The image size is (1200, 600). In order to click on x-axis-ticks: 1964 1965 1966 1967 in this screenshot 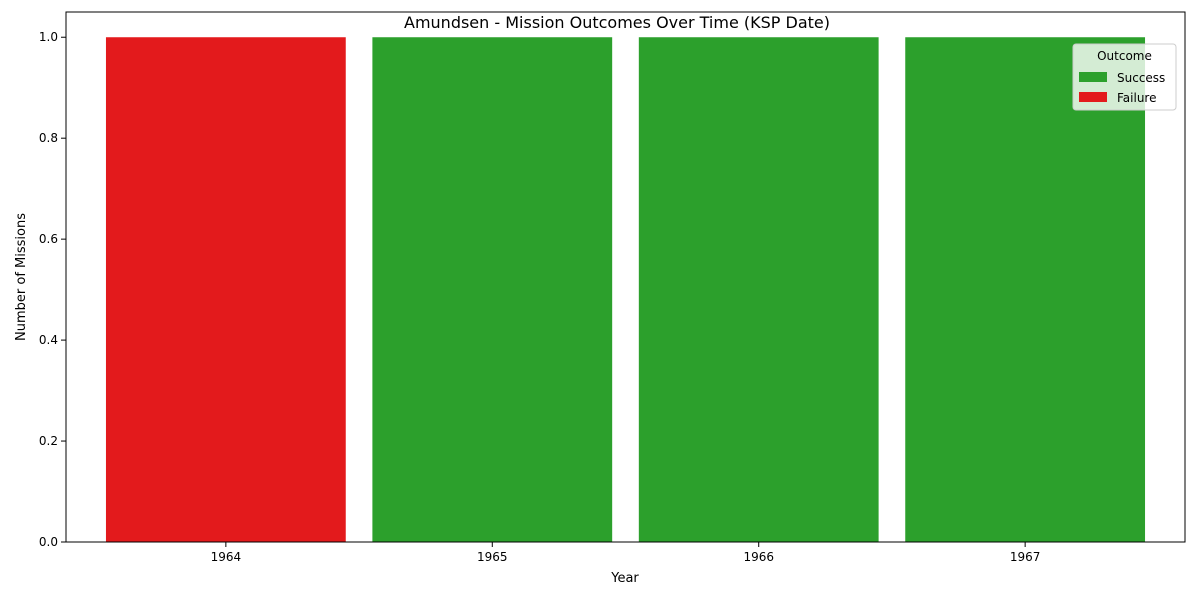, I will do `click(626, 553)`.